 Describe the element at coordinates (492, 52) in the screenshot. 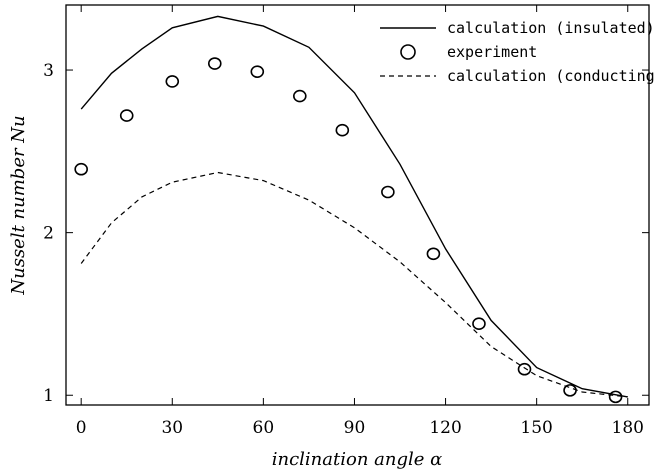

I see `legend-label-experiment: experiment` at that location.